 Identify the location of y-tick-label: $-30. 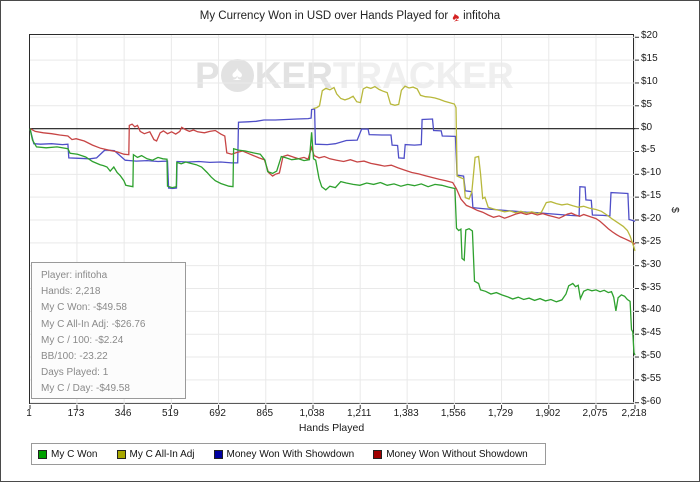
(651, 264).